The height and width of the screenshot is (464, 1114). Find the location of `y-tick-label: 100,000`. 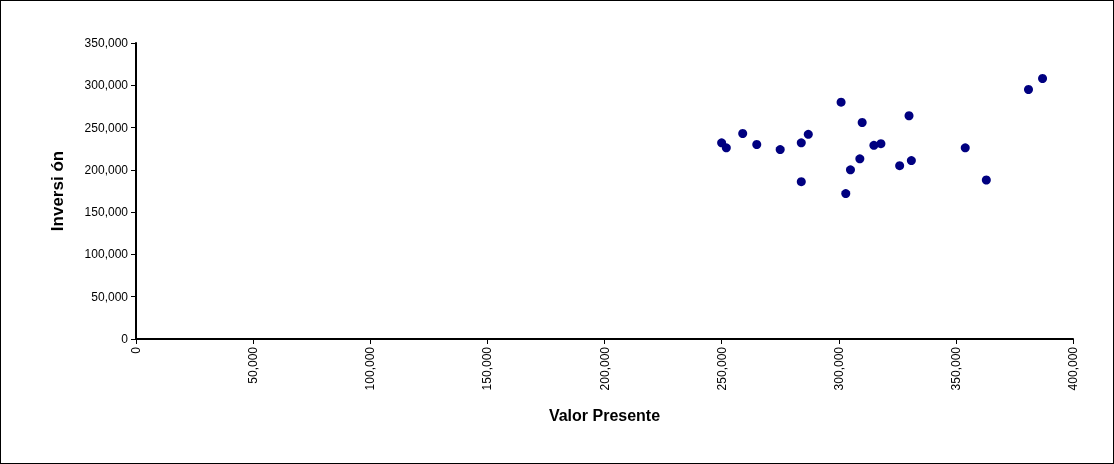

y-tick-label: 100,000 is located at coordinates (106, 254).